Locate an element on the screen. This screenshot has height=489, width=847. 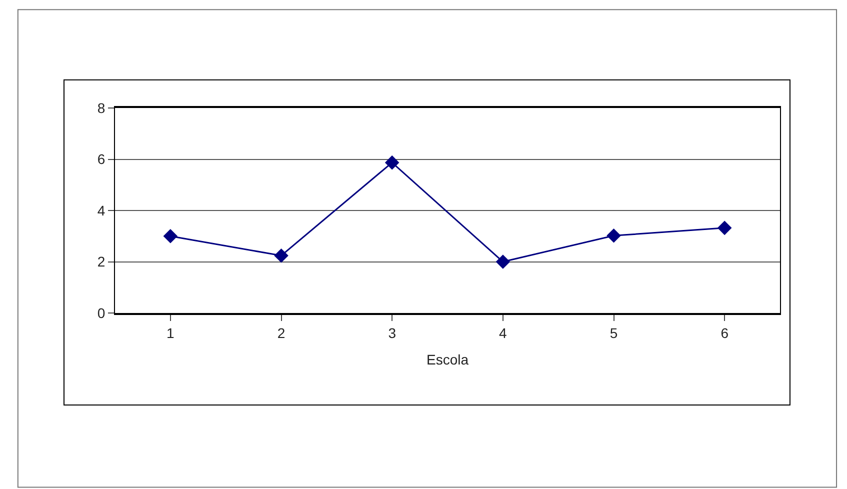
x-tick-label: 6 is located at coordinates (724, 332).